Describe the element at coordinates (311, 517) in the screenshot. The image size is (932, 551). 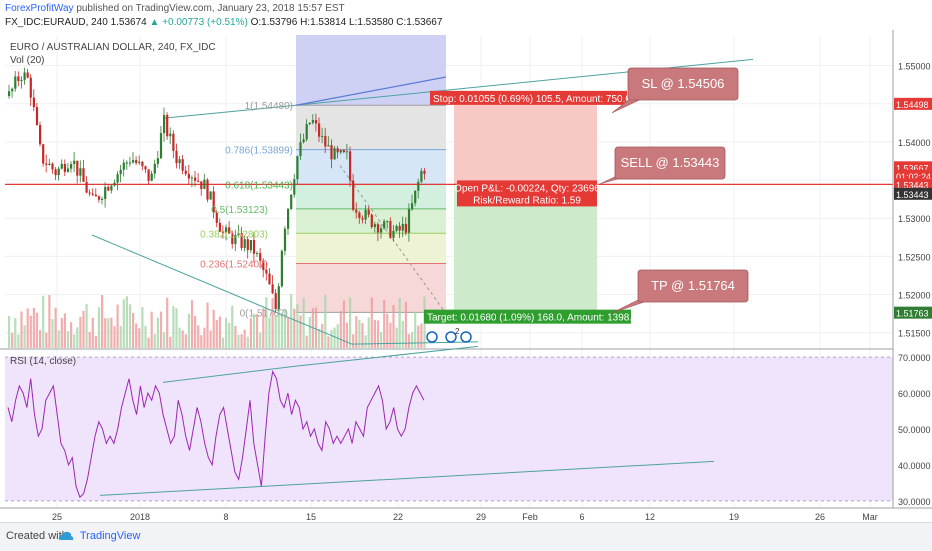
I see `time-tick-label: 15` at that location.